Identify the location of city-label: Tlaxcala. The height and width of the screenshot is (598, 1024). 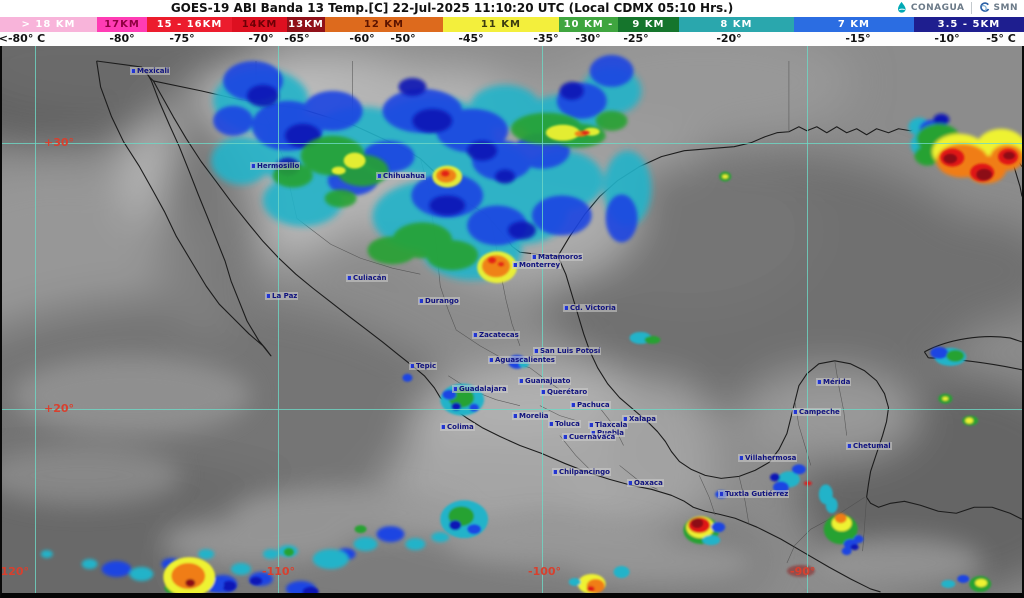
(608, 425).